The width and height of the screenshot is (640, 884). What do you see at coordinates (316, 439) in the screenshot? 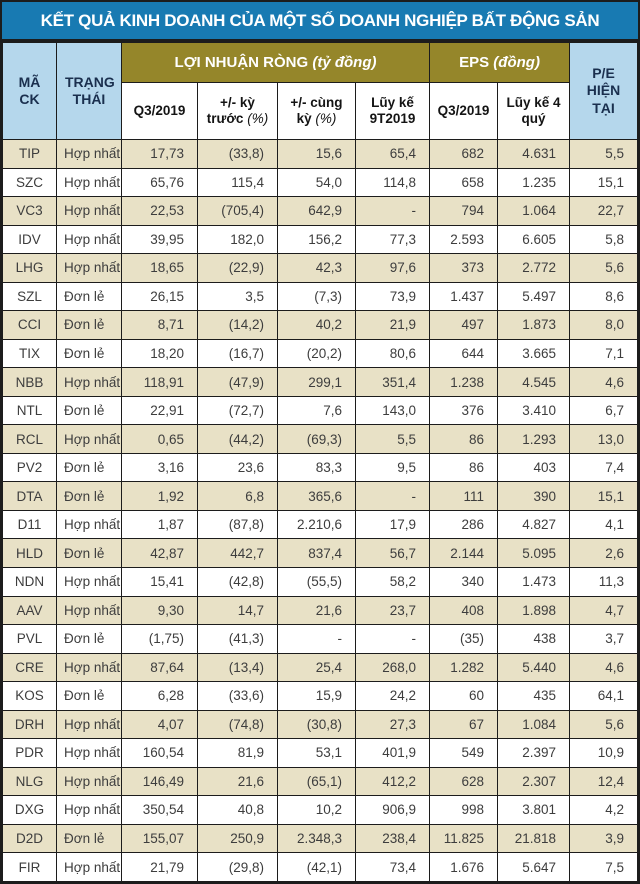
I see `cell-change-yoy: (69,3)` at bounding box center [316, 439].